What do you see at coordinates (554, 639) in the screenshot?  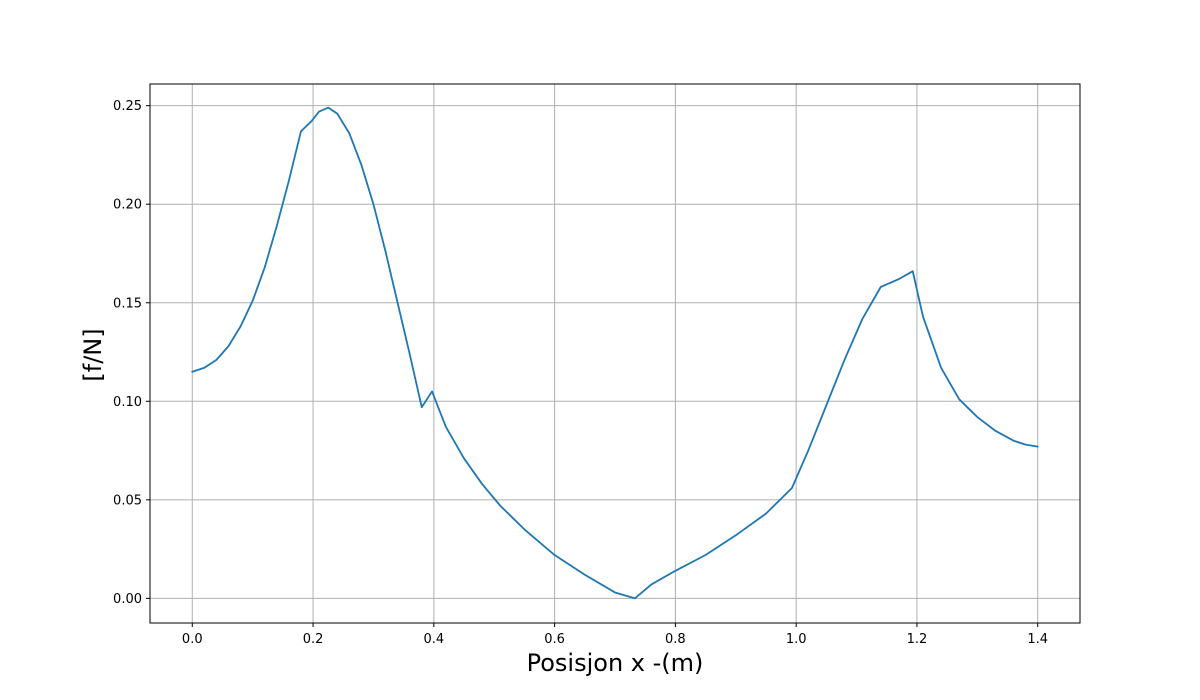 I see `x-tick-label: 0.6` at bounding box center [554, 639].